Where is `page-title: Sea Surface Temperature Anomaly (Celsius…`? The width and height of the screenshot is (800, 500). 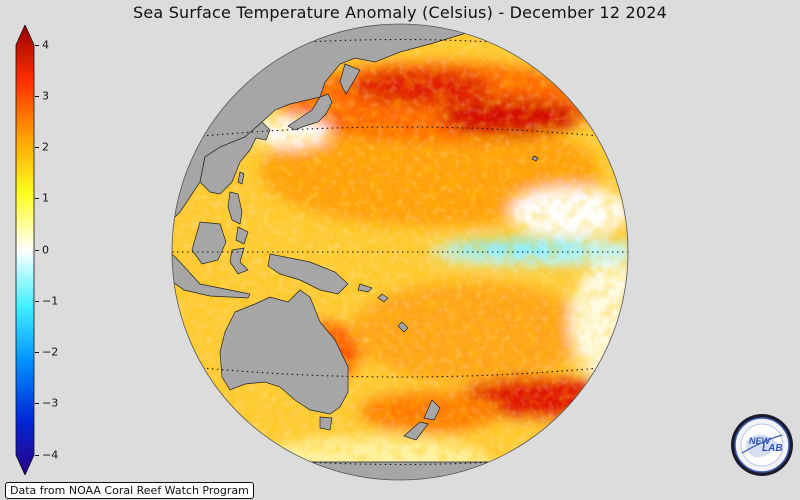
page-title: Sea Surface Temperature Anomaly (Celsius… is located at coordinates (400, 12).